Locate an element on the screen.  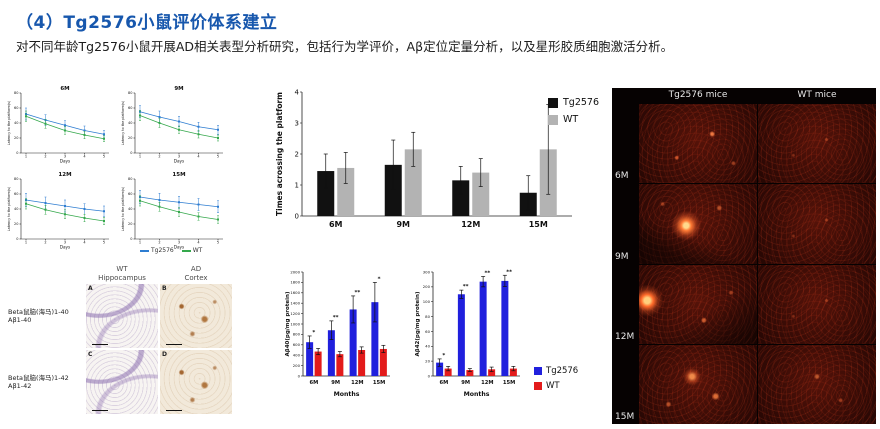
histology-col-header-ad: AD Cortex is located at coordinates (196, 273).